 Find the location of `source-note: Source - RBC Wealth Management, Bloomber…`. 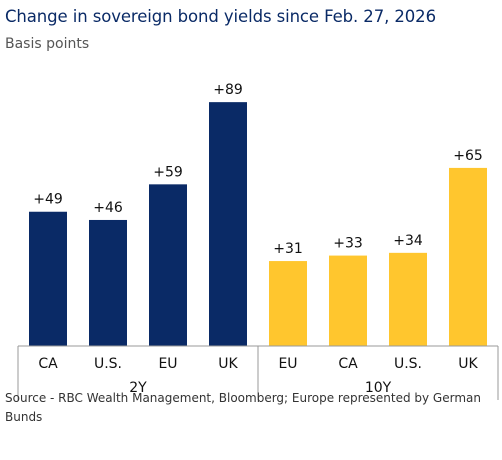

source-note: Source - RBC Wealth Management, Bloomber… is located at coordinates (243, 407).